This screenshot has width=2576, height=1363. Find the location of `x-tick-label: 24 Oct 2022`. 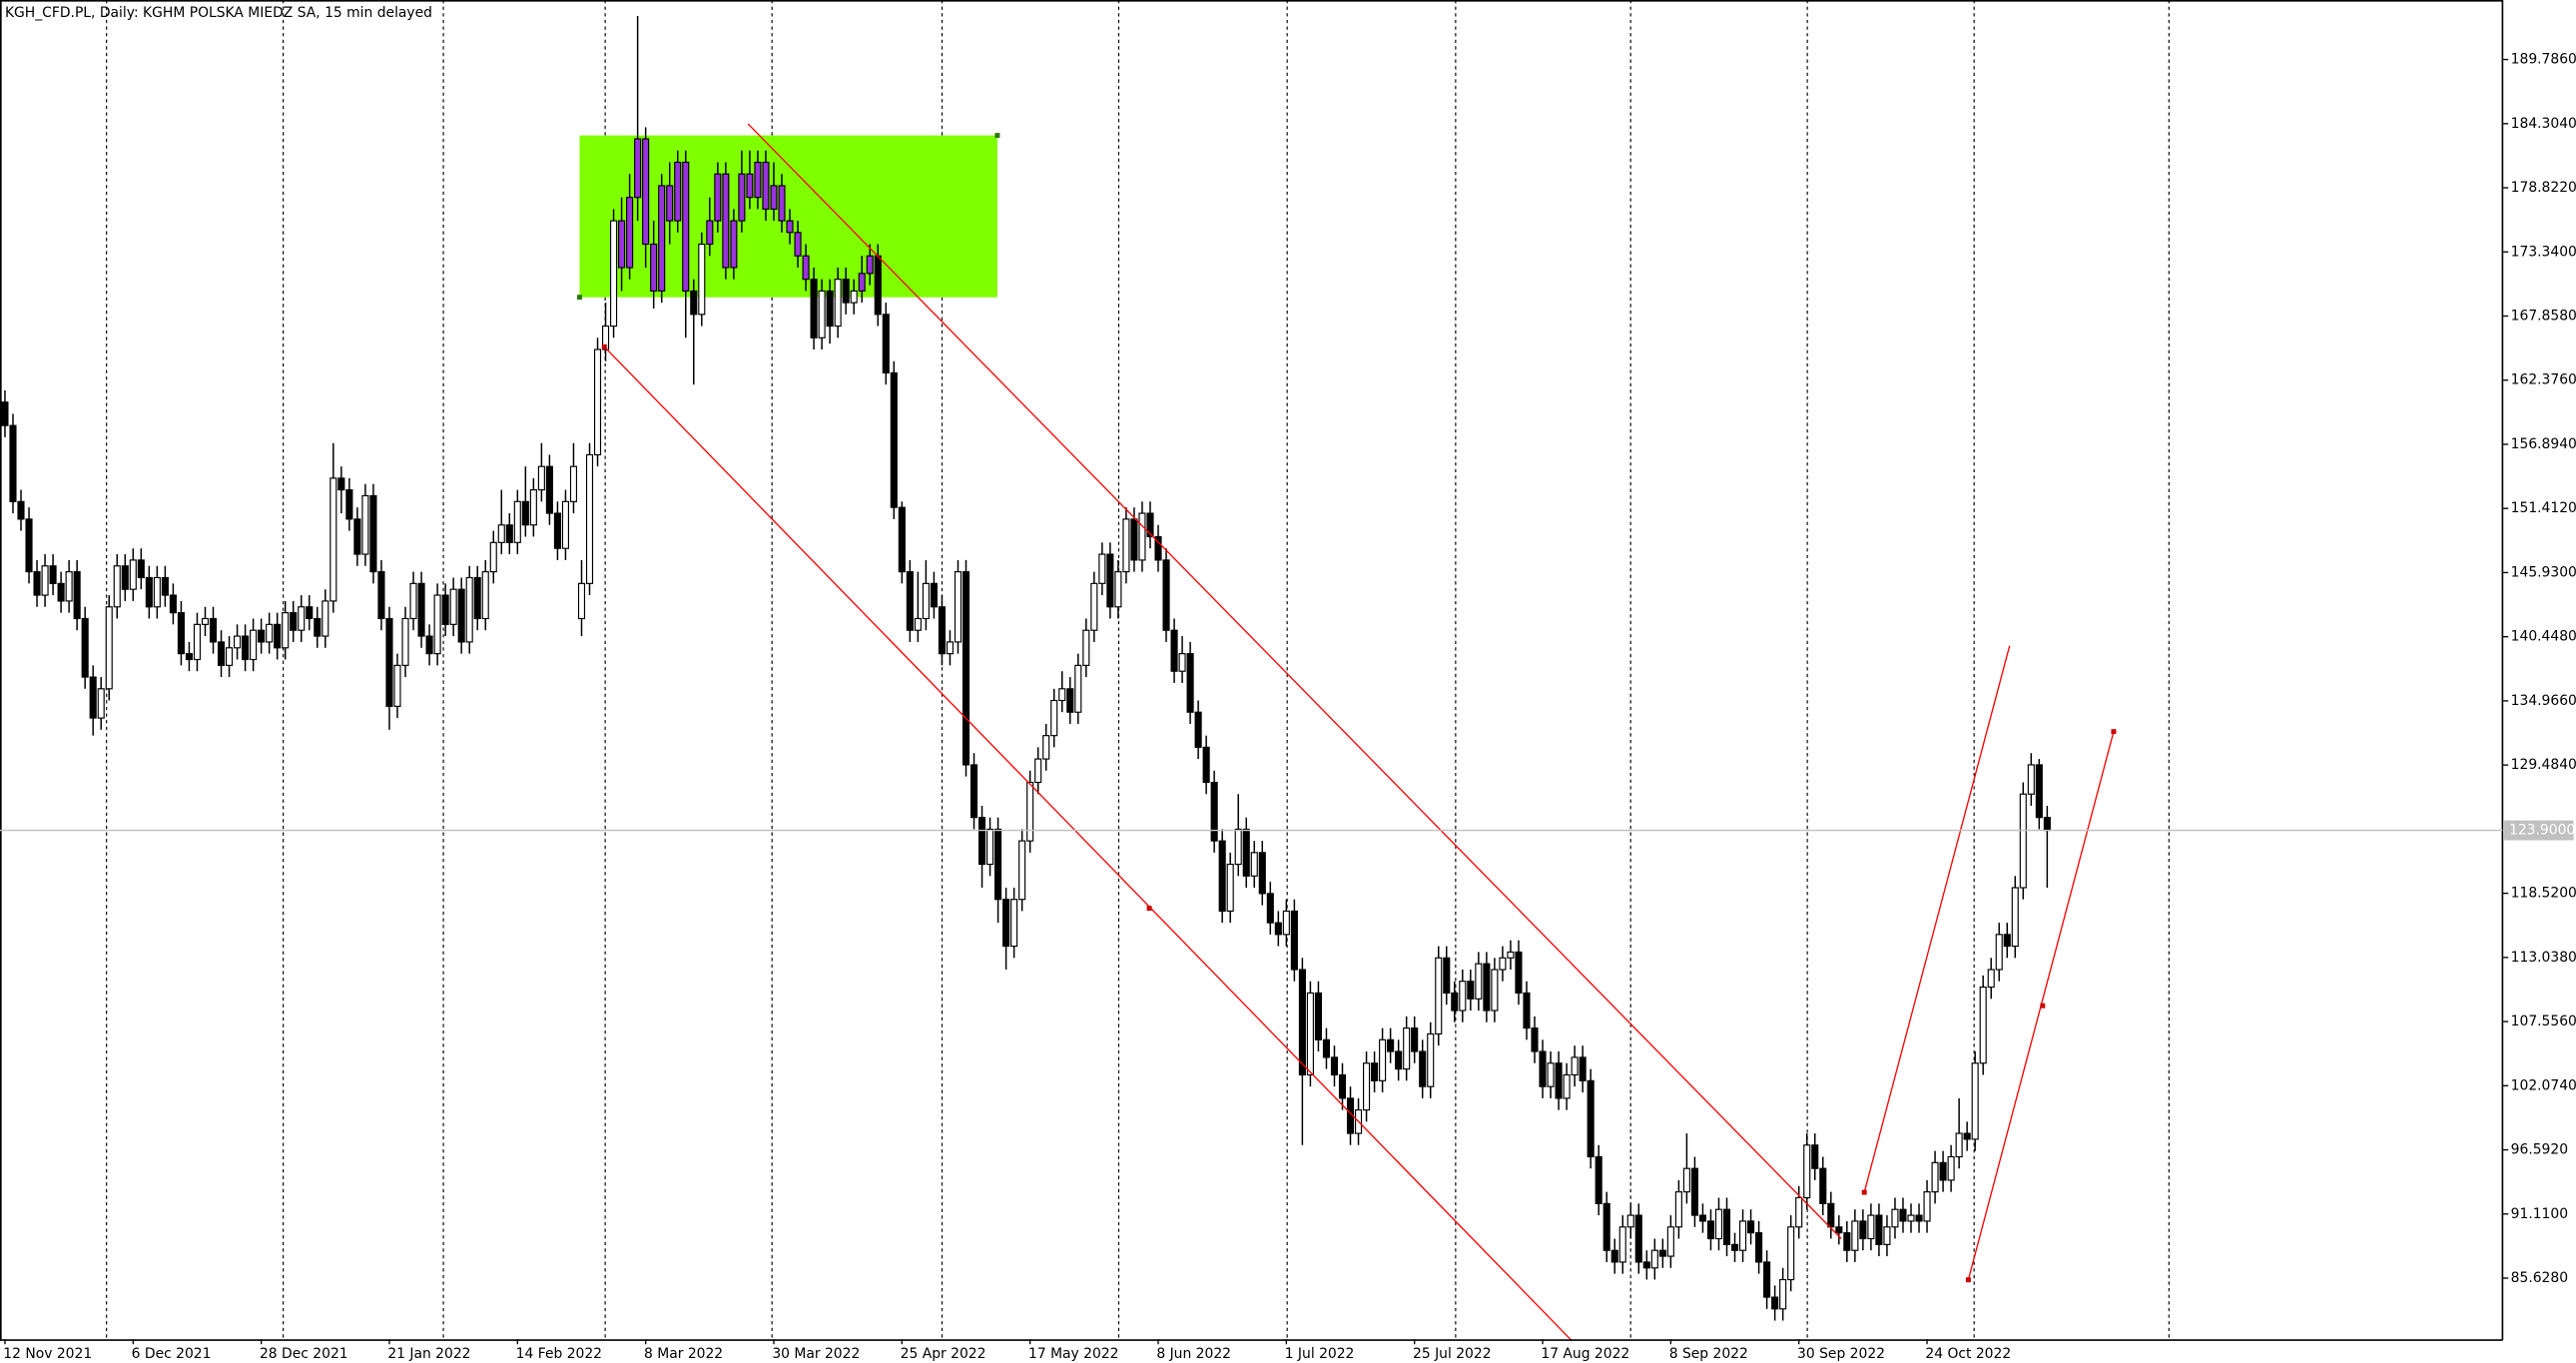

x-tick-label: 24 Oct 2022 is located at coordinates (1968, 1354).